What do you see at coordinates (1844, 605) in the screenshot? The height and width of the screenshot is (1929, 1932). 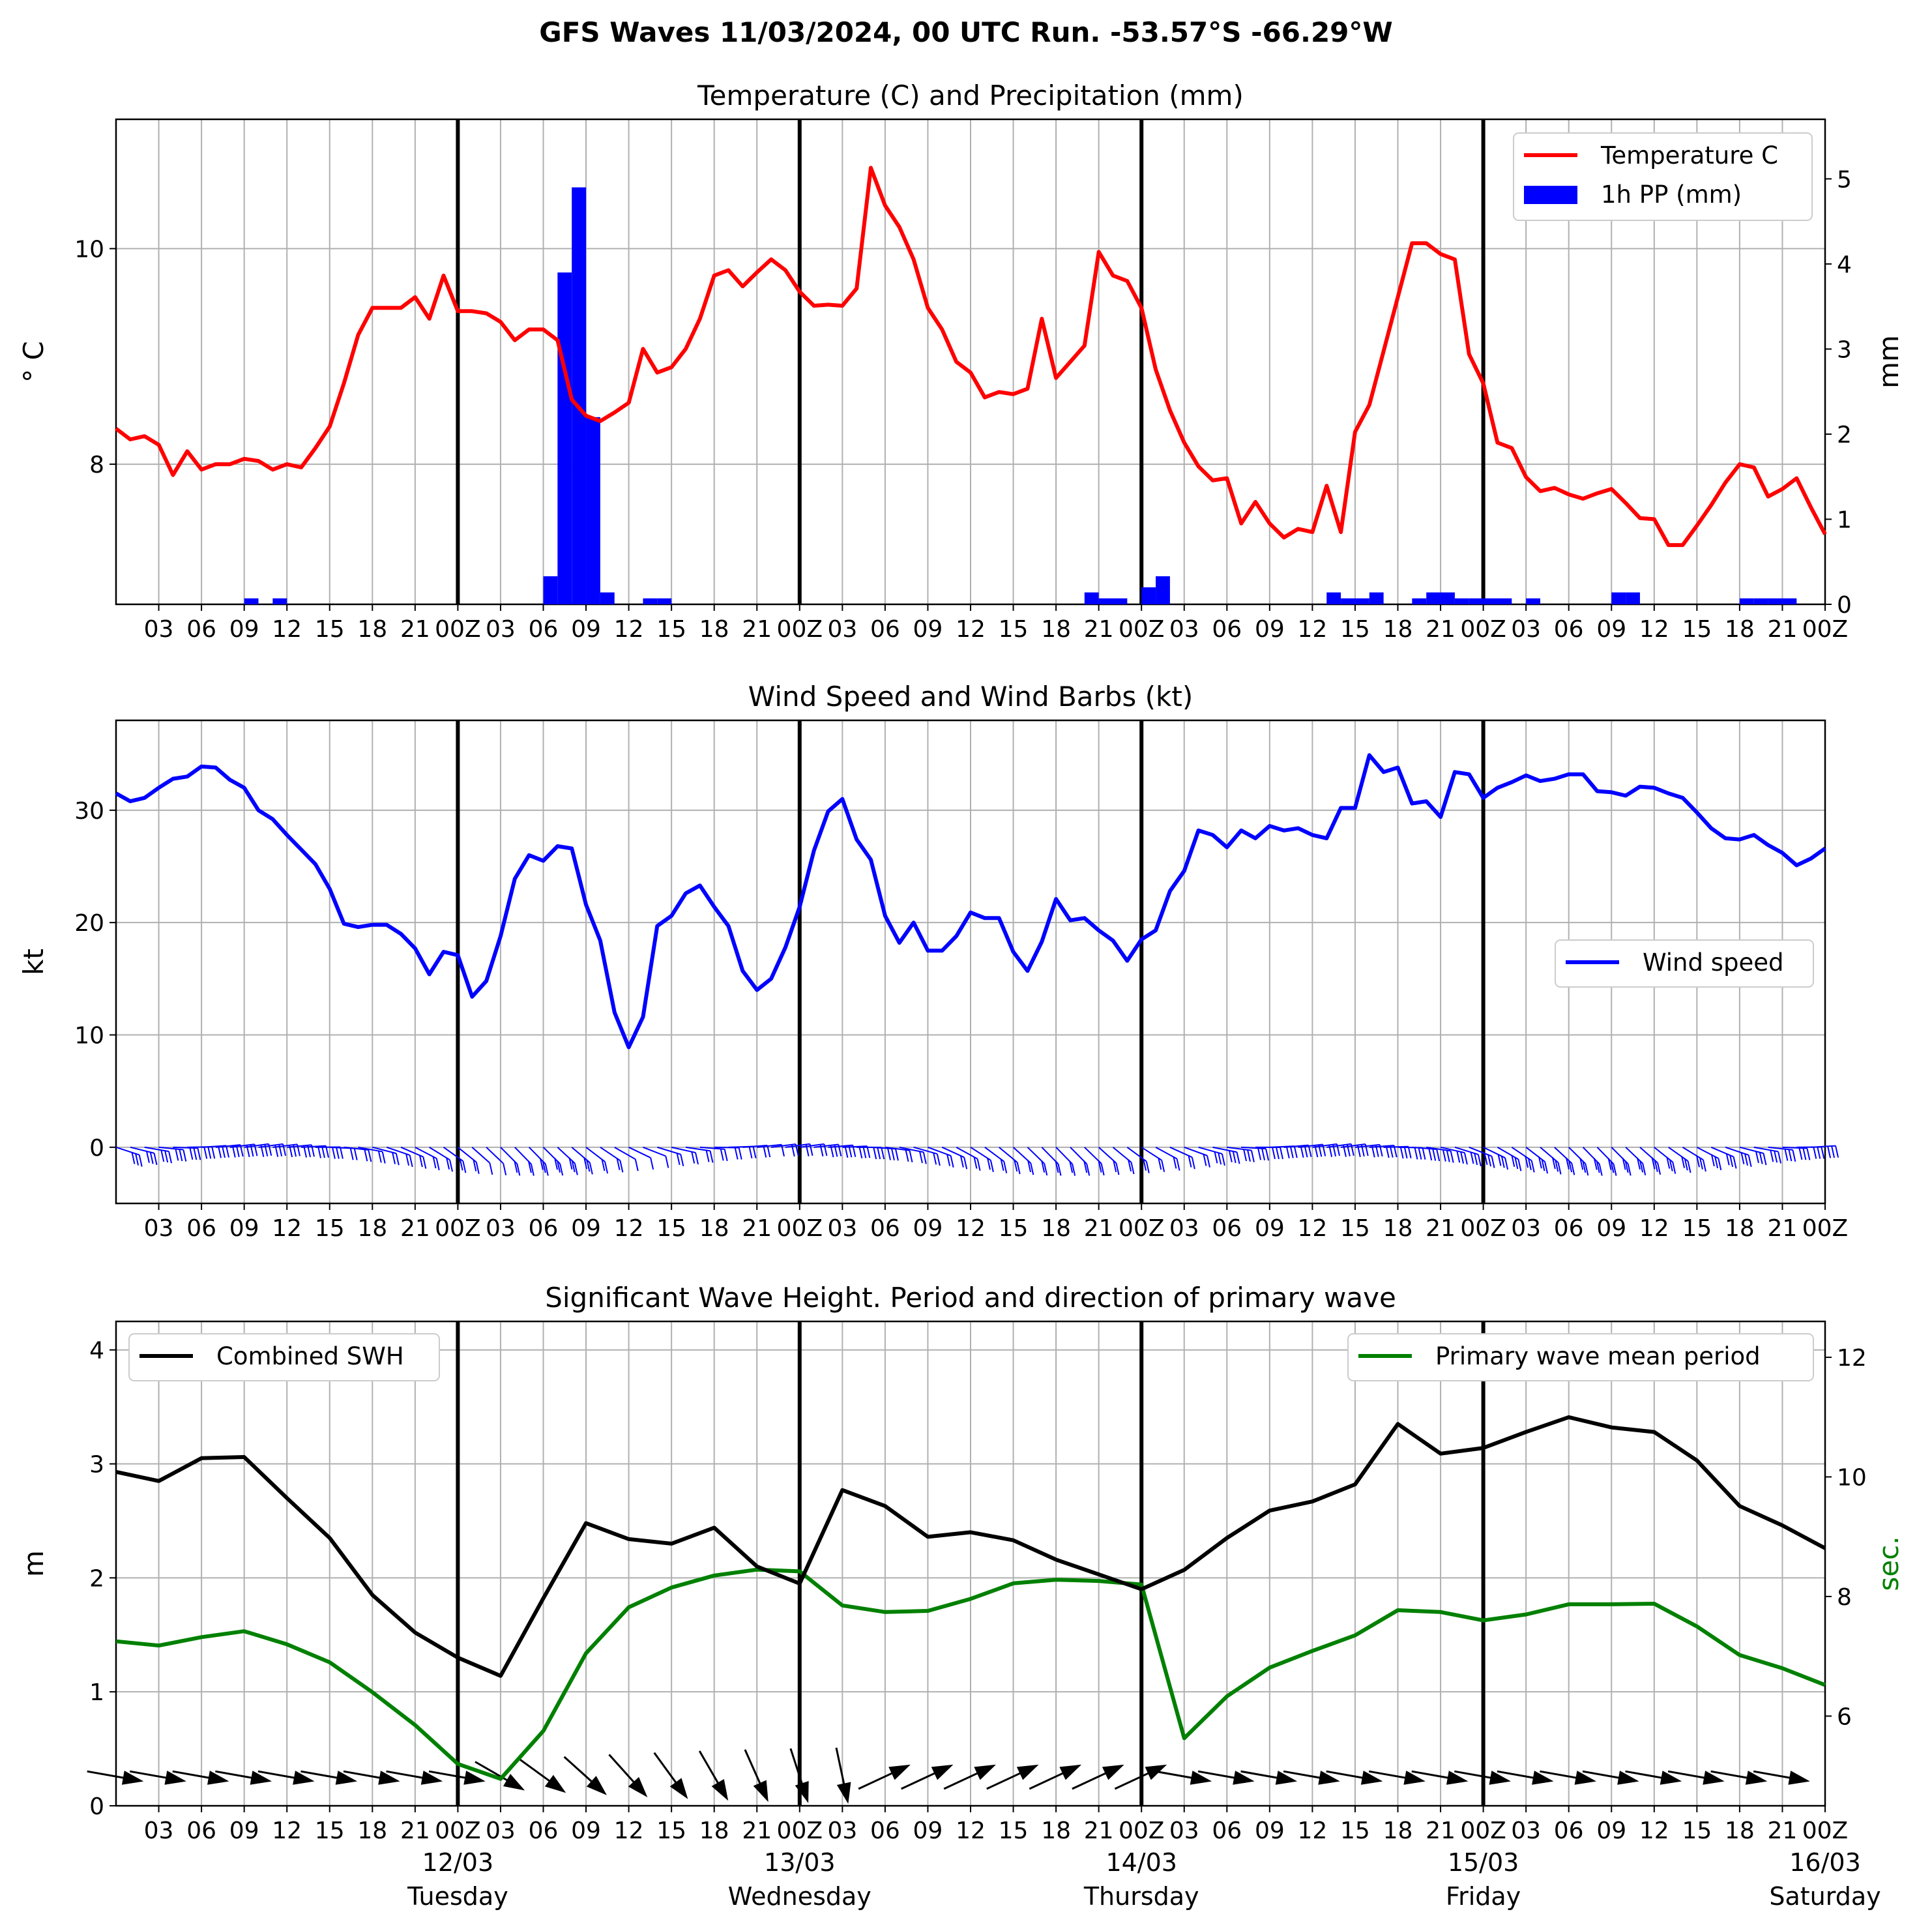 I see `y2-tick-label: 0` at bounding box center [1844, 605].